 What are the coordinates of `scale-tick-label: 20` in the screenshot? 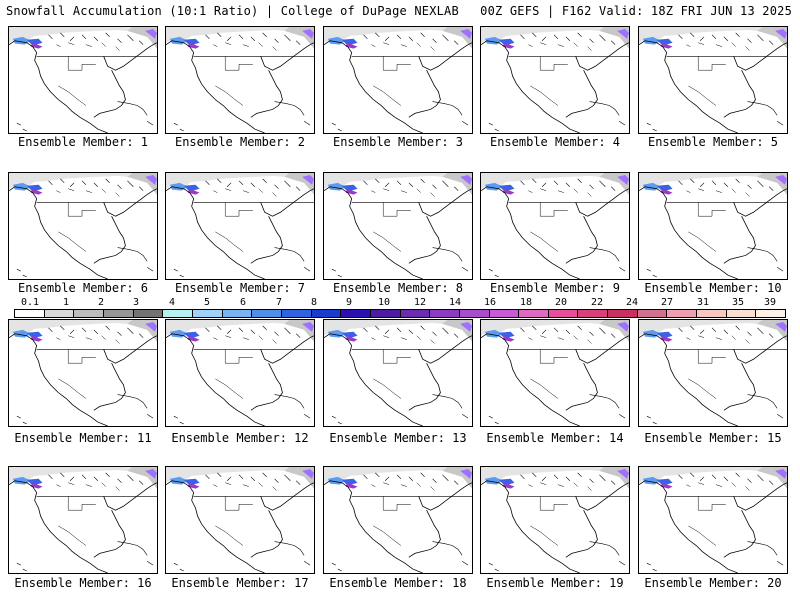 It's located at (561, 302).